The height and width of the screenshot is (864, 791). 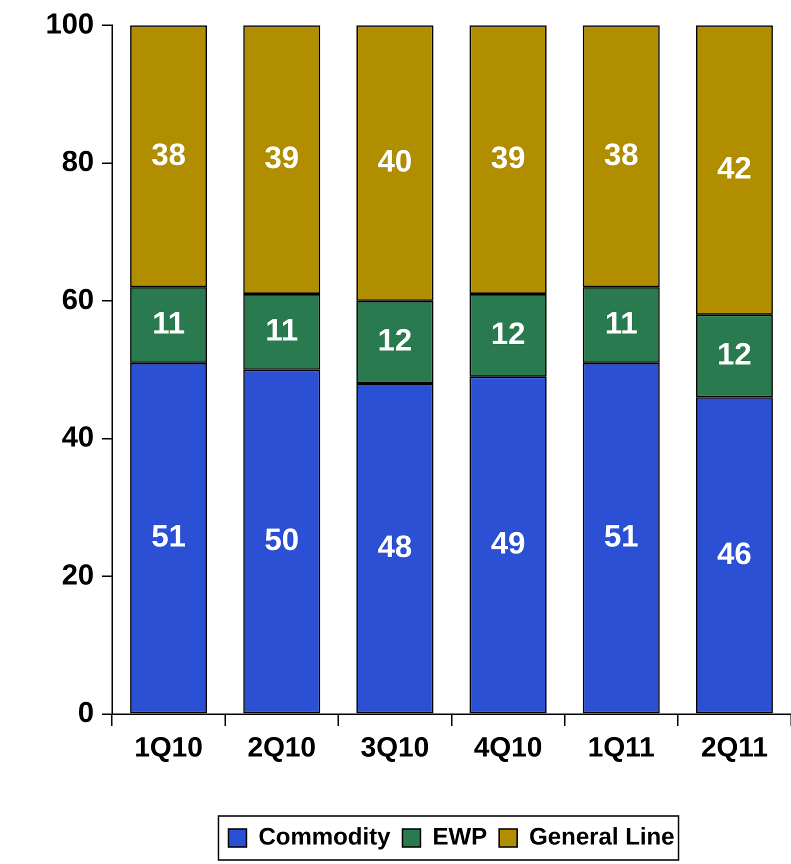 I want to click on y-tick-label: 20, so click(x=78, y=575).